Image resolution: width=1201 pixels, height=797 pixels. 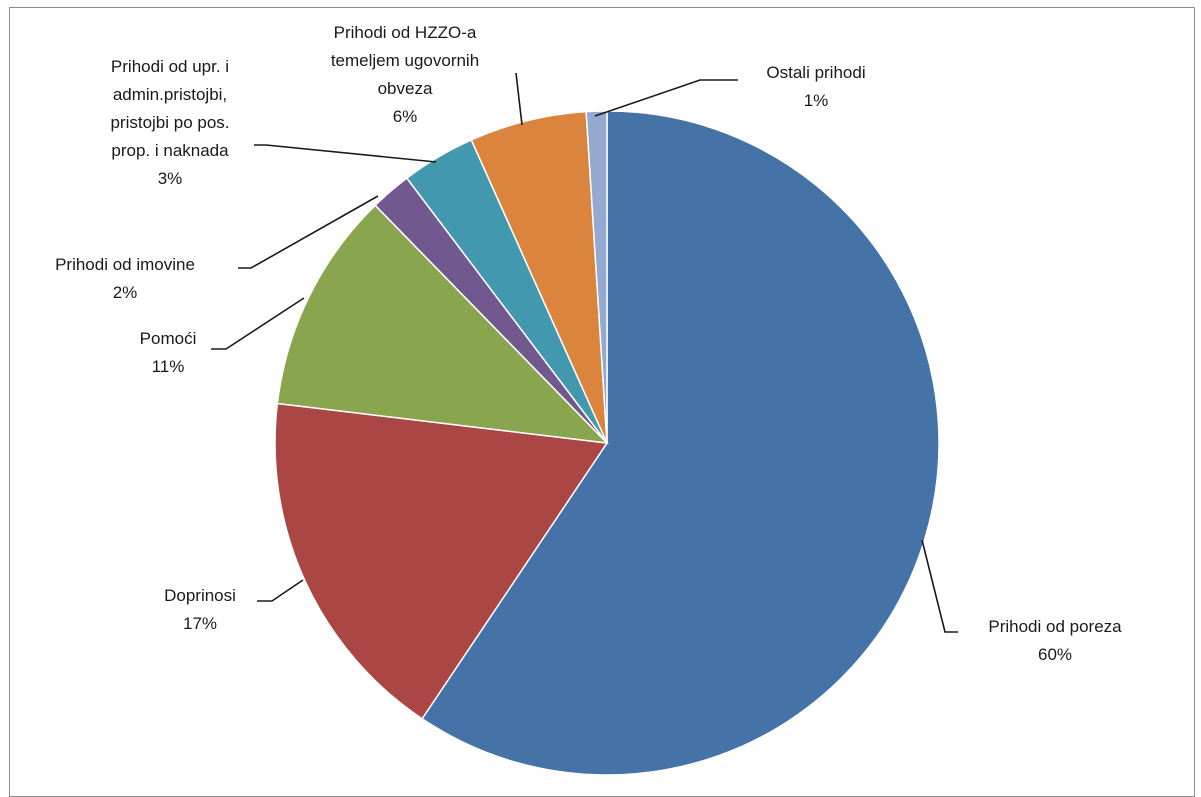 I want to click on slice-label-line: Pomoći, so click(x=168, y=338).